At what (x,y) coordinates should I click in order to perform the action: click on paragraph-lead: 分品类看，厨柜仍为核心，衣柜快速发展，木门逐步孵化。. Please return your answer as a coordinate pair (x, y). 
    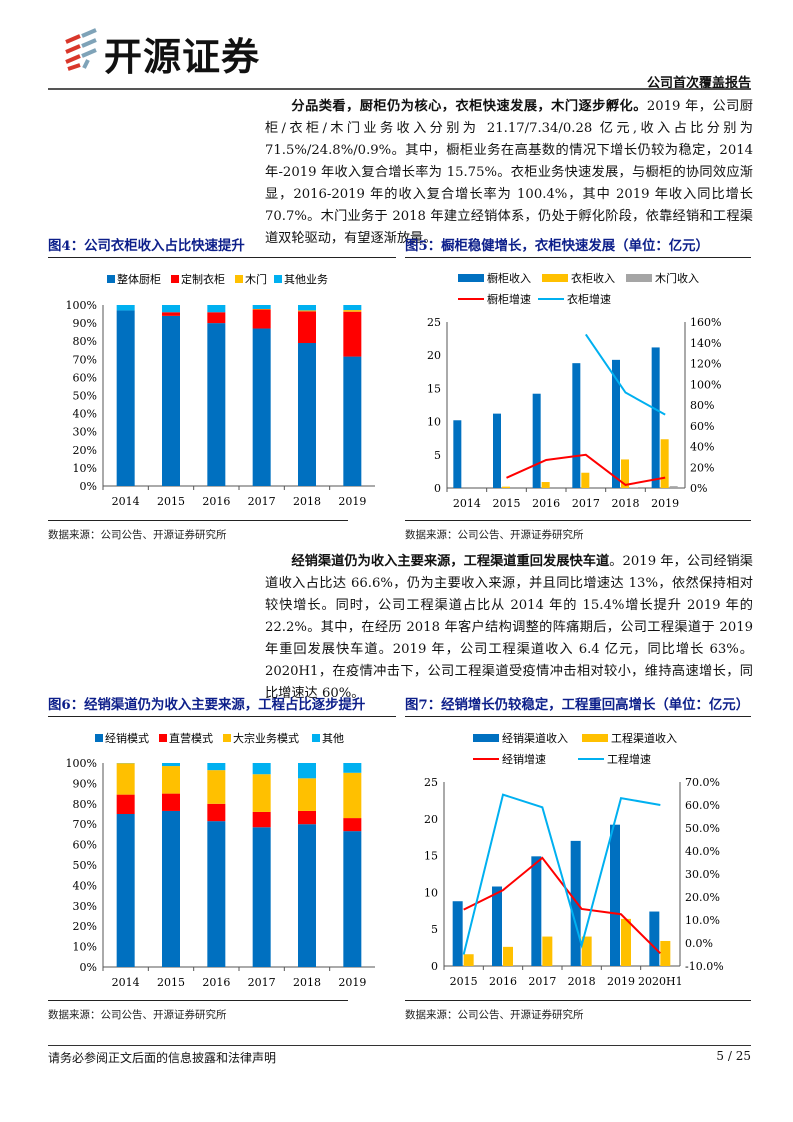
    Looking at the image, I should click on (469, 106).